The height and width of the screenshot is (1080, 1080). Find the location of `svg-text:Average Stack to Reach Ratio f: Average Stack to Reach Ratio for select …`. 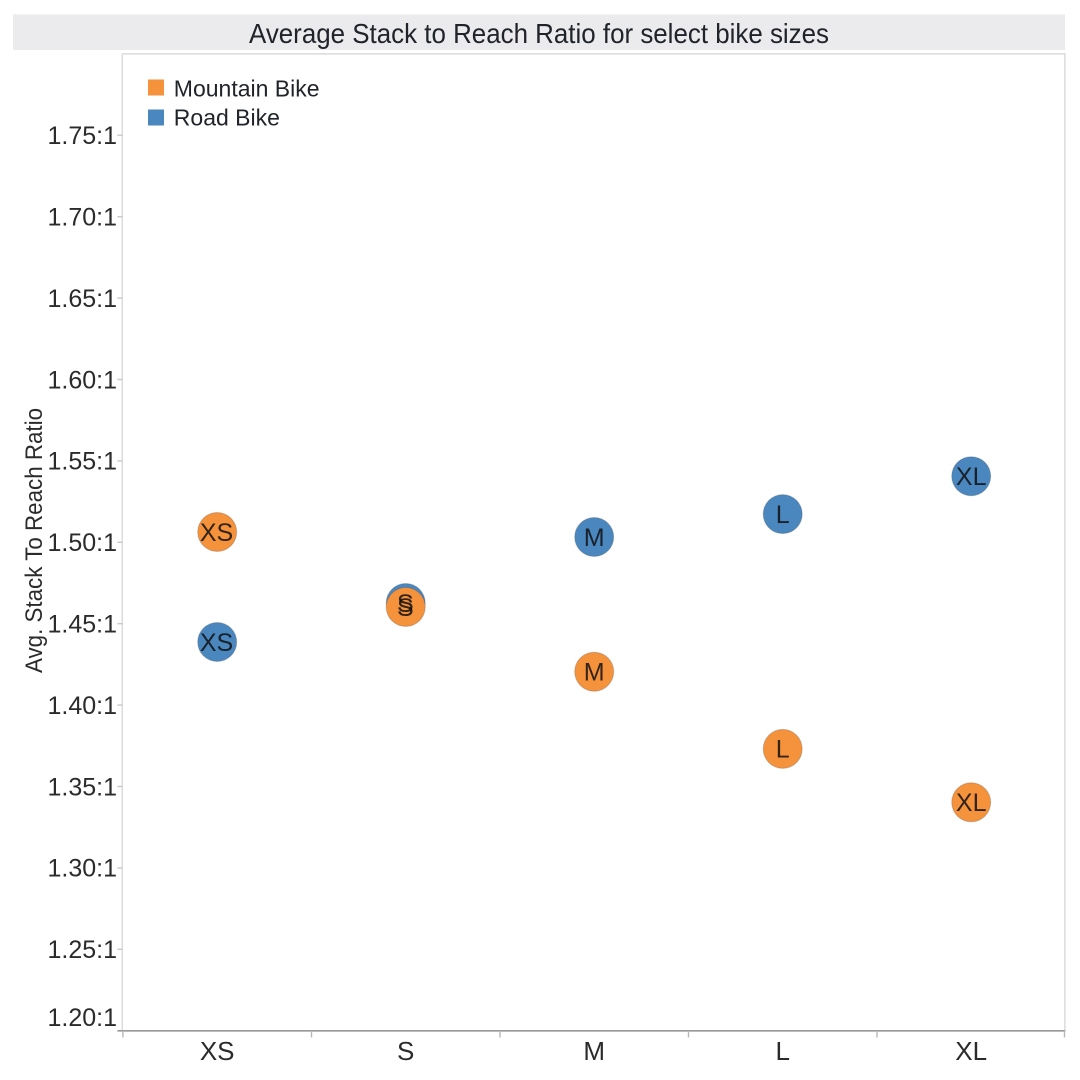

svg-text:Average Stack to Reach Ratio f: Average Stack to Reach Ratio for select … is located at coordinates (539, 33).